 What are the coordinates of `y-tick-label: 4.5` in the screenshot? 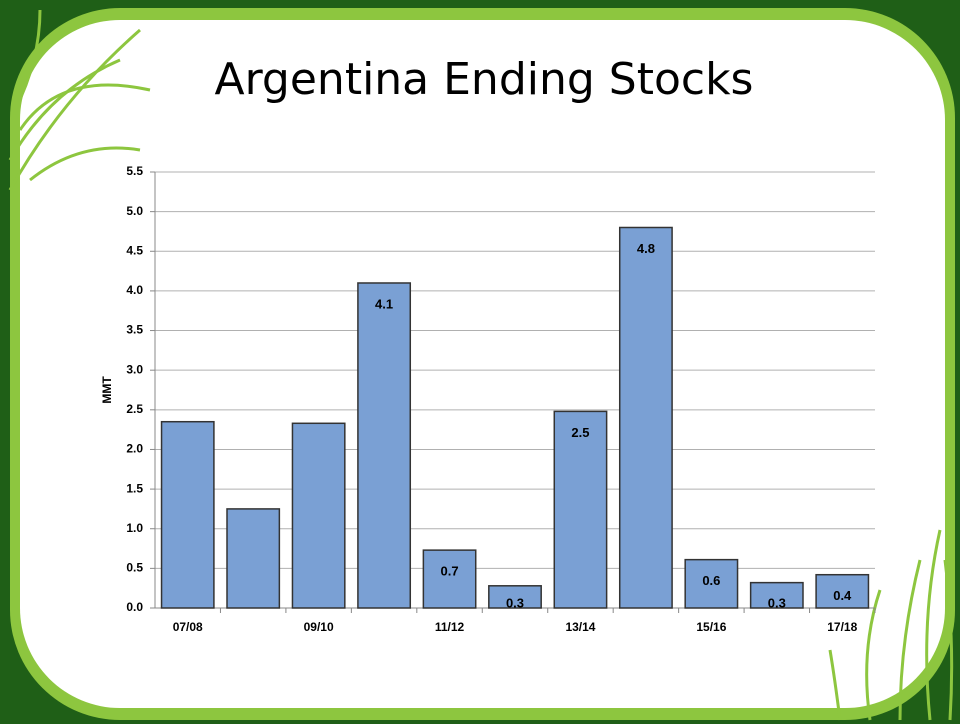 It's located at (134, 250).